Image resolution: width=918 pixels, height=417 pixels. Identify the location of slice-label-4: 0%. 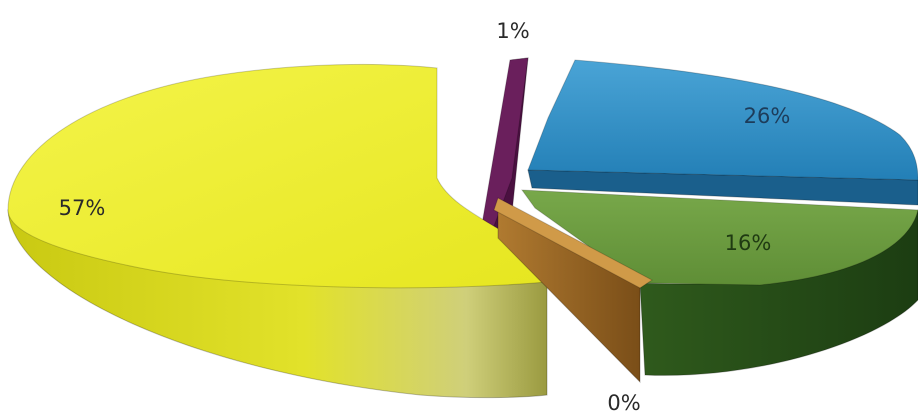
(623, 403).